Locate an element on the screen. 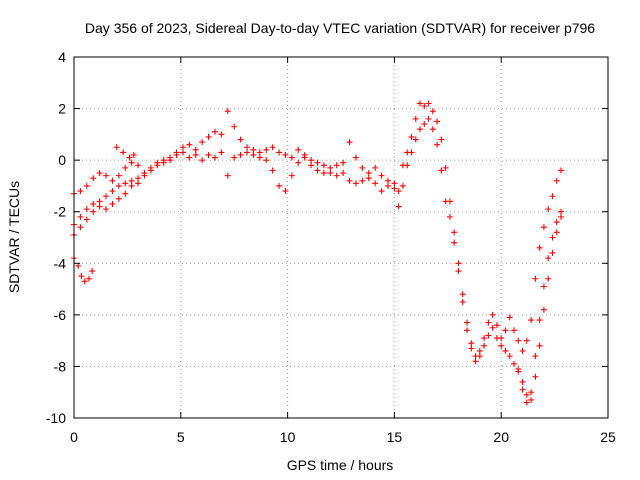  y-tick-label: -2 is located at coordinates (60, 212).